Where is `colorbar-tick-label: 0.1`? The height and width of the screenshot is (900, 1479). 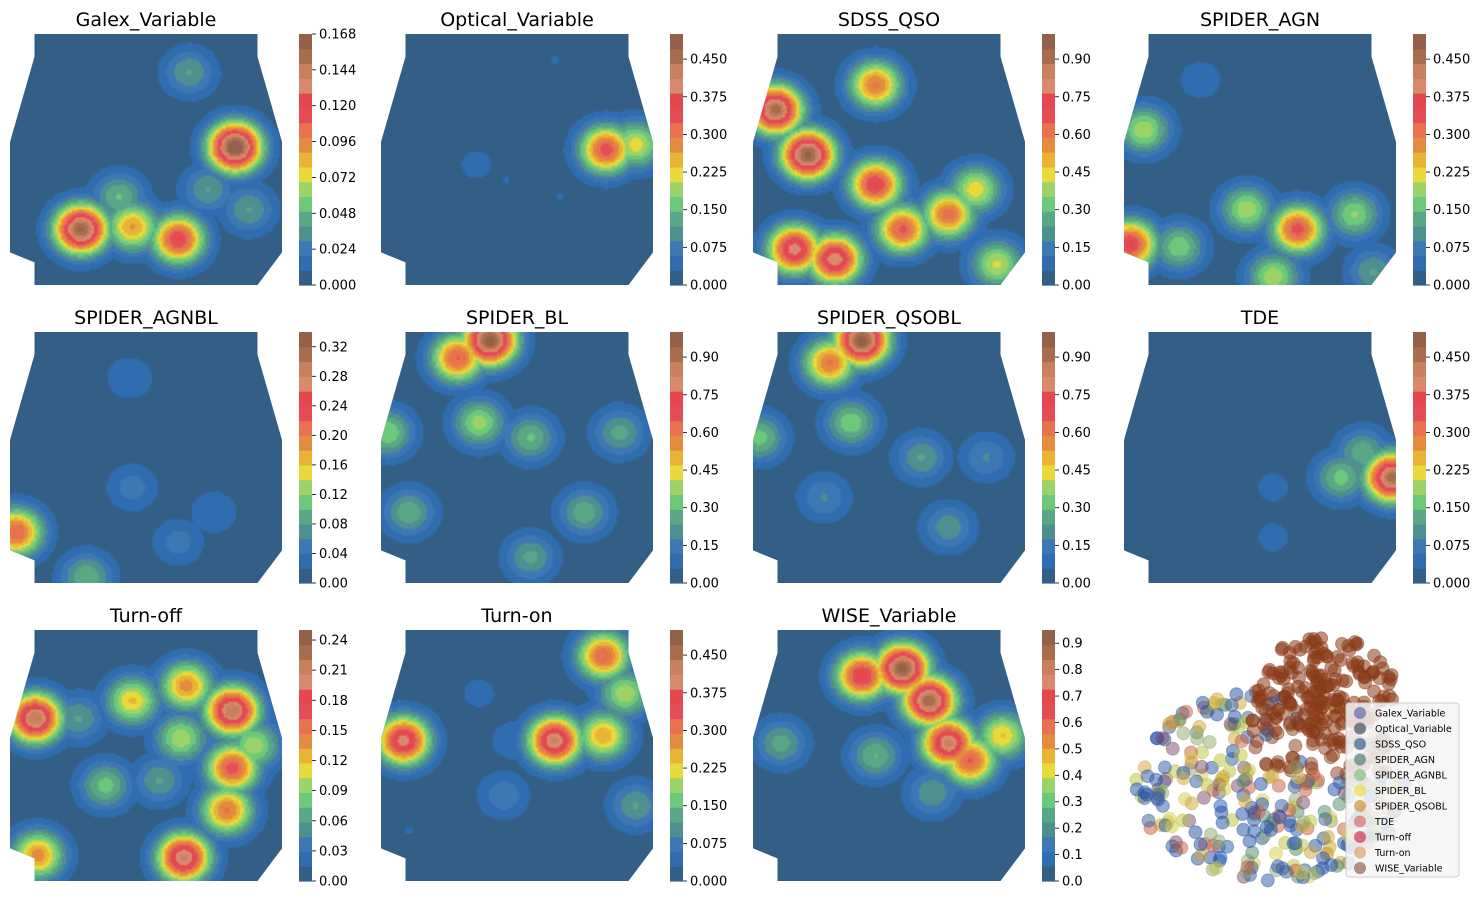
colorbar-tick-label: 0.1 is located at coordinates (1072, 855).